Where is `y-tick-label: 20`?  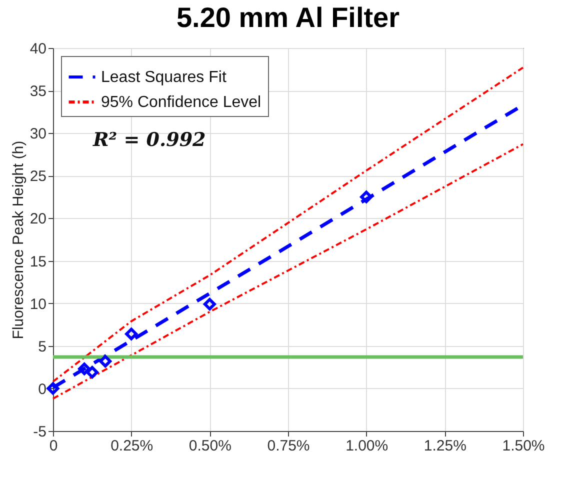
y-tick-label: 20 is located at coordinates (38, 219).